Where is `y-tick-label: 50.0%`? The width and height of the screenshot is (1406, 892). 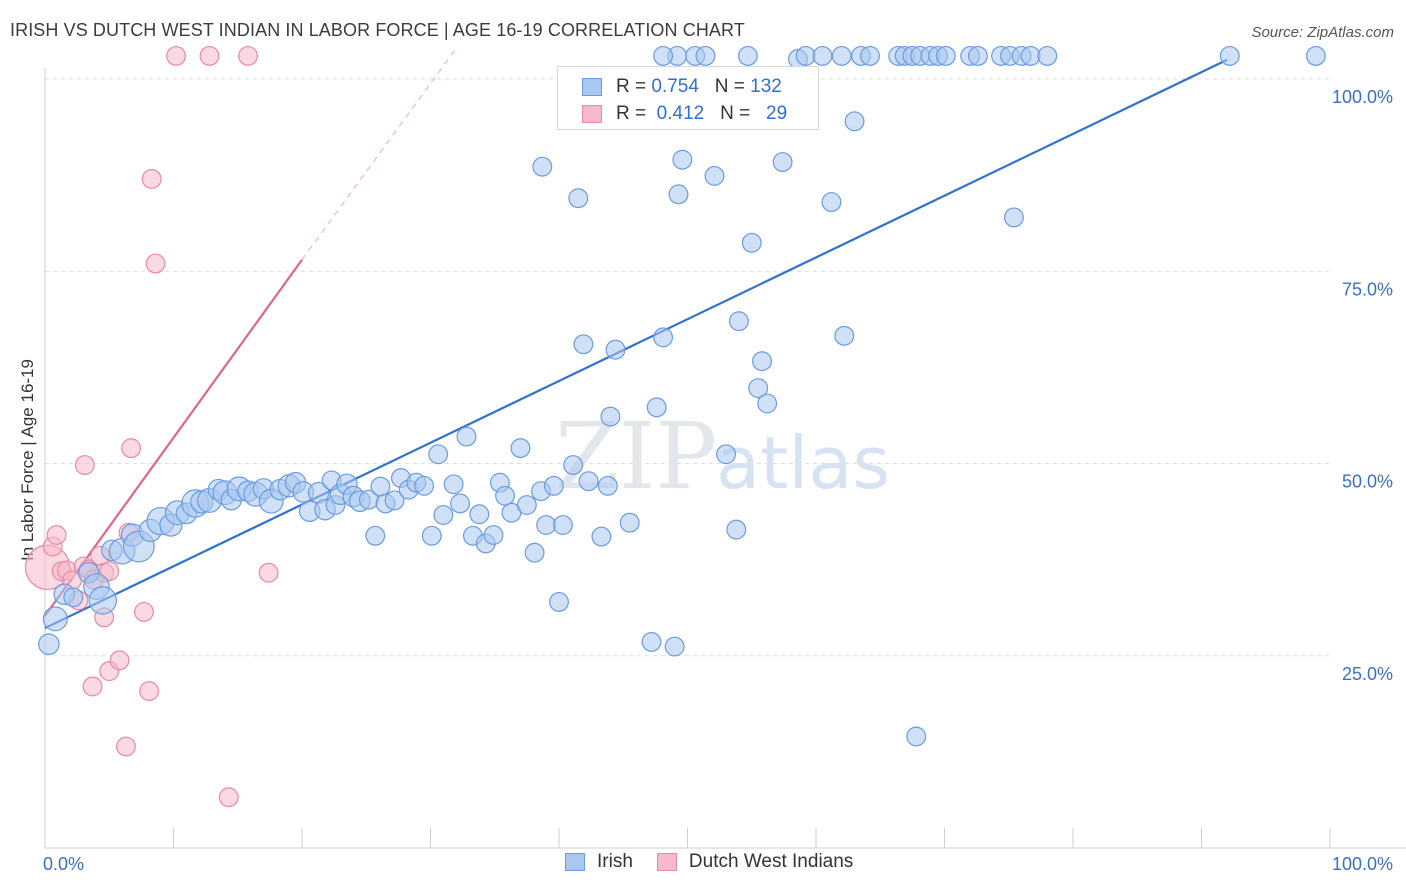
y-tick-label: 50.0% is located at coordinates (1367, 482).